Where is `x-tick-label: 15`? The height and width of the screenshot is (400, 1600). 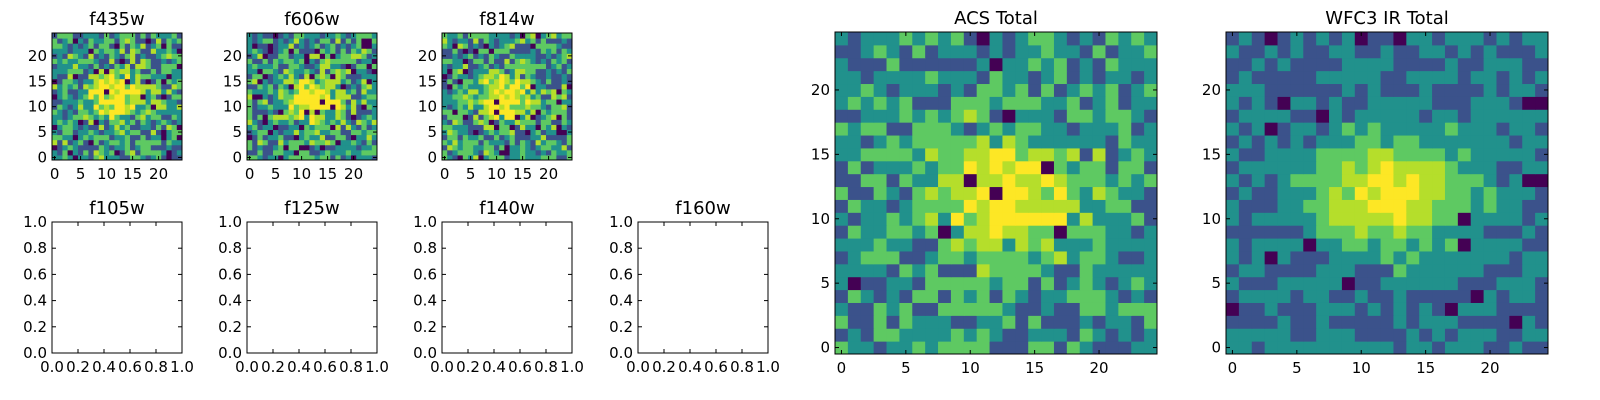 x-tick-label: 15 is located at coordinates (1034, 368).